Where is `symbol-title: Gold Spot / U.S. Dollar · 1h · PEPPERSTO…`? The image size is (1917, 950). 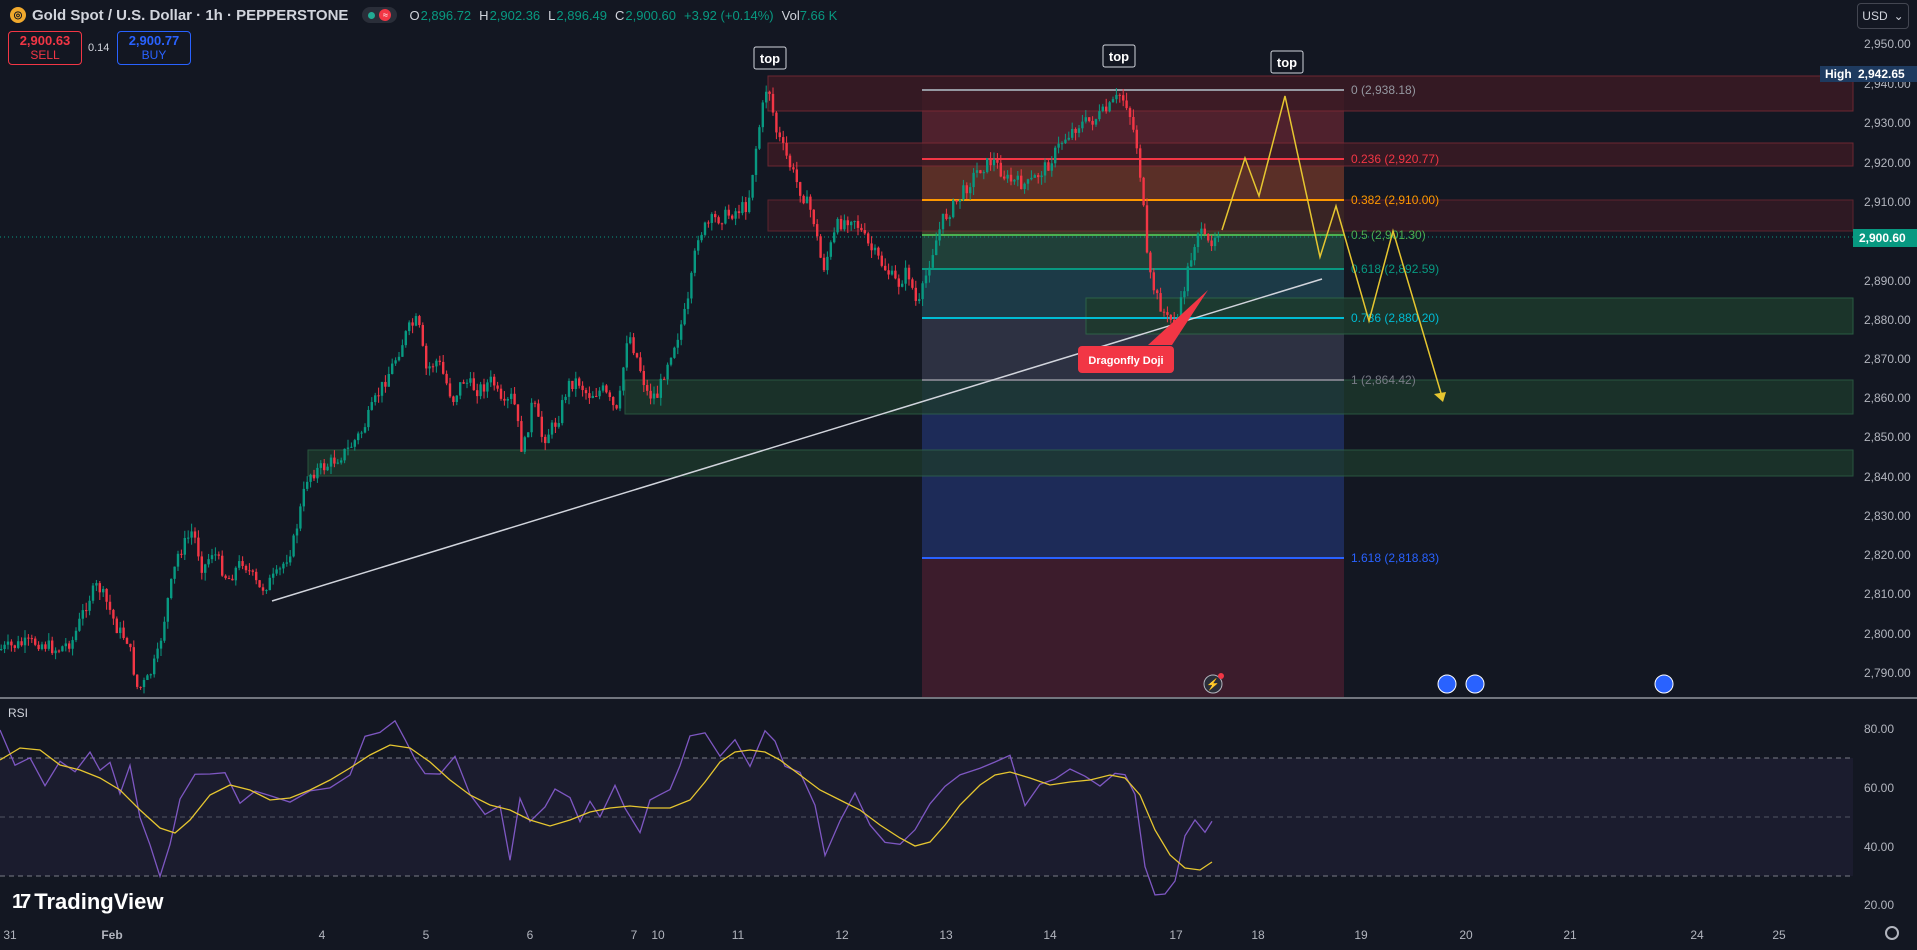
symbol-title: Gold Spot / U.S. Dollar · 1h · PEPPERSTO… is located at coordinates (190, 15).